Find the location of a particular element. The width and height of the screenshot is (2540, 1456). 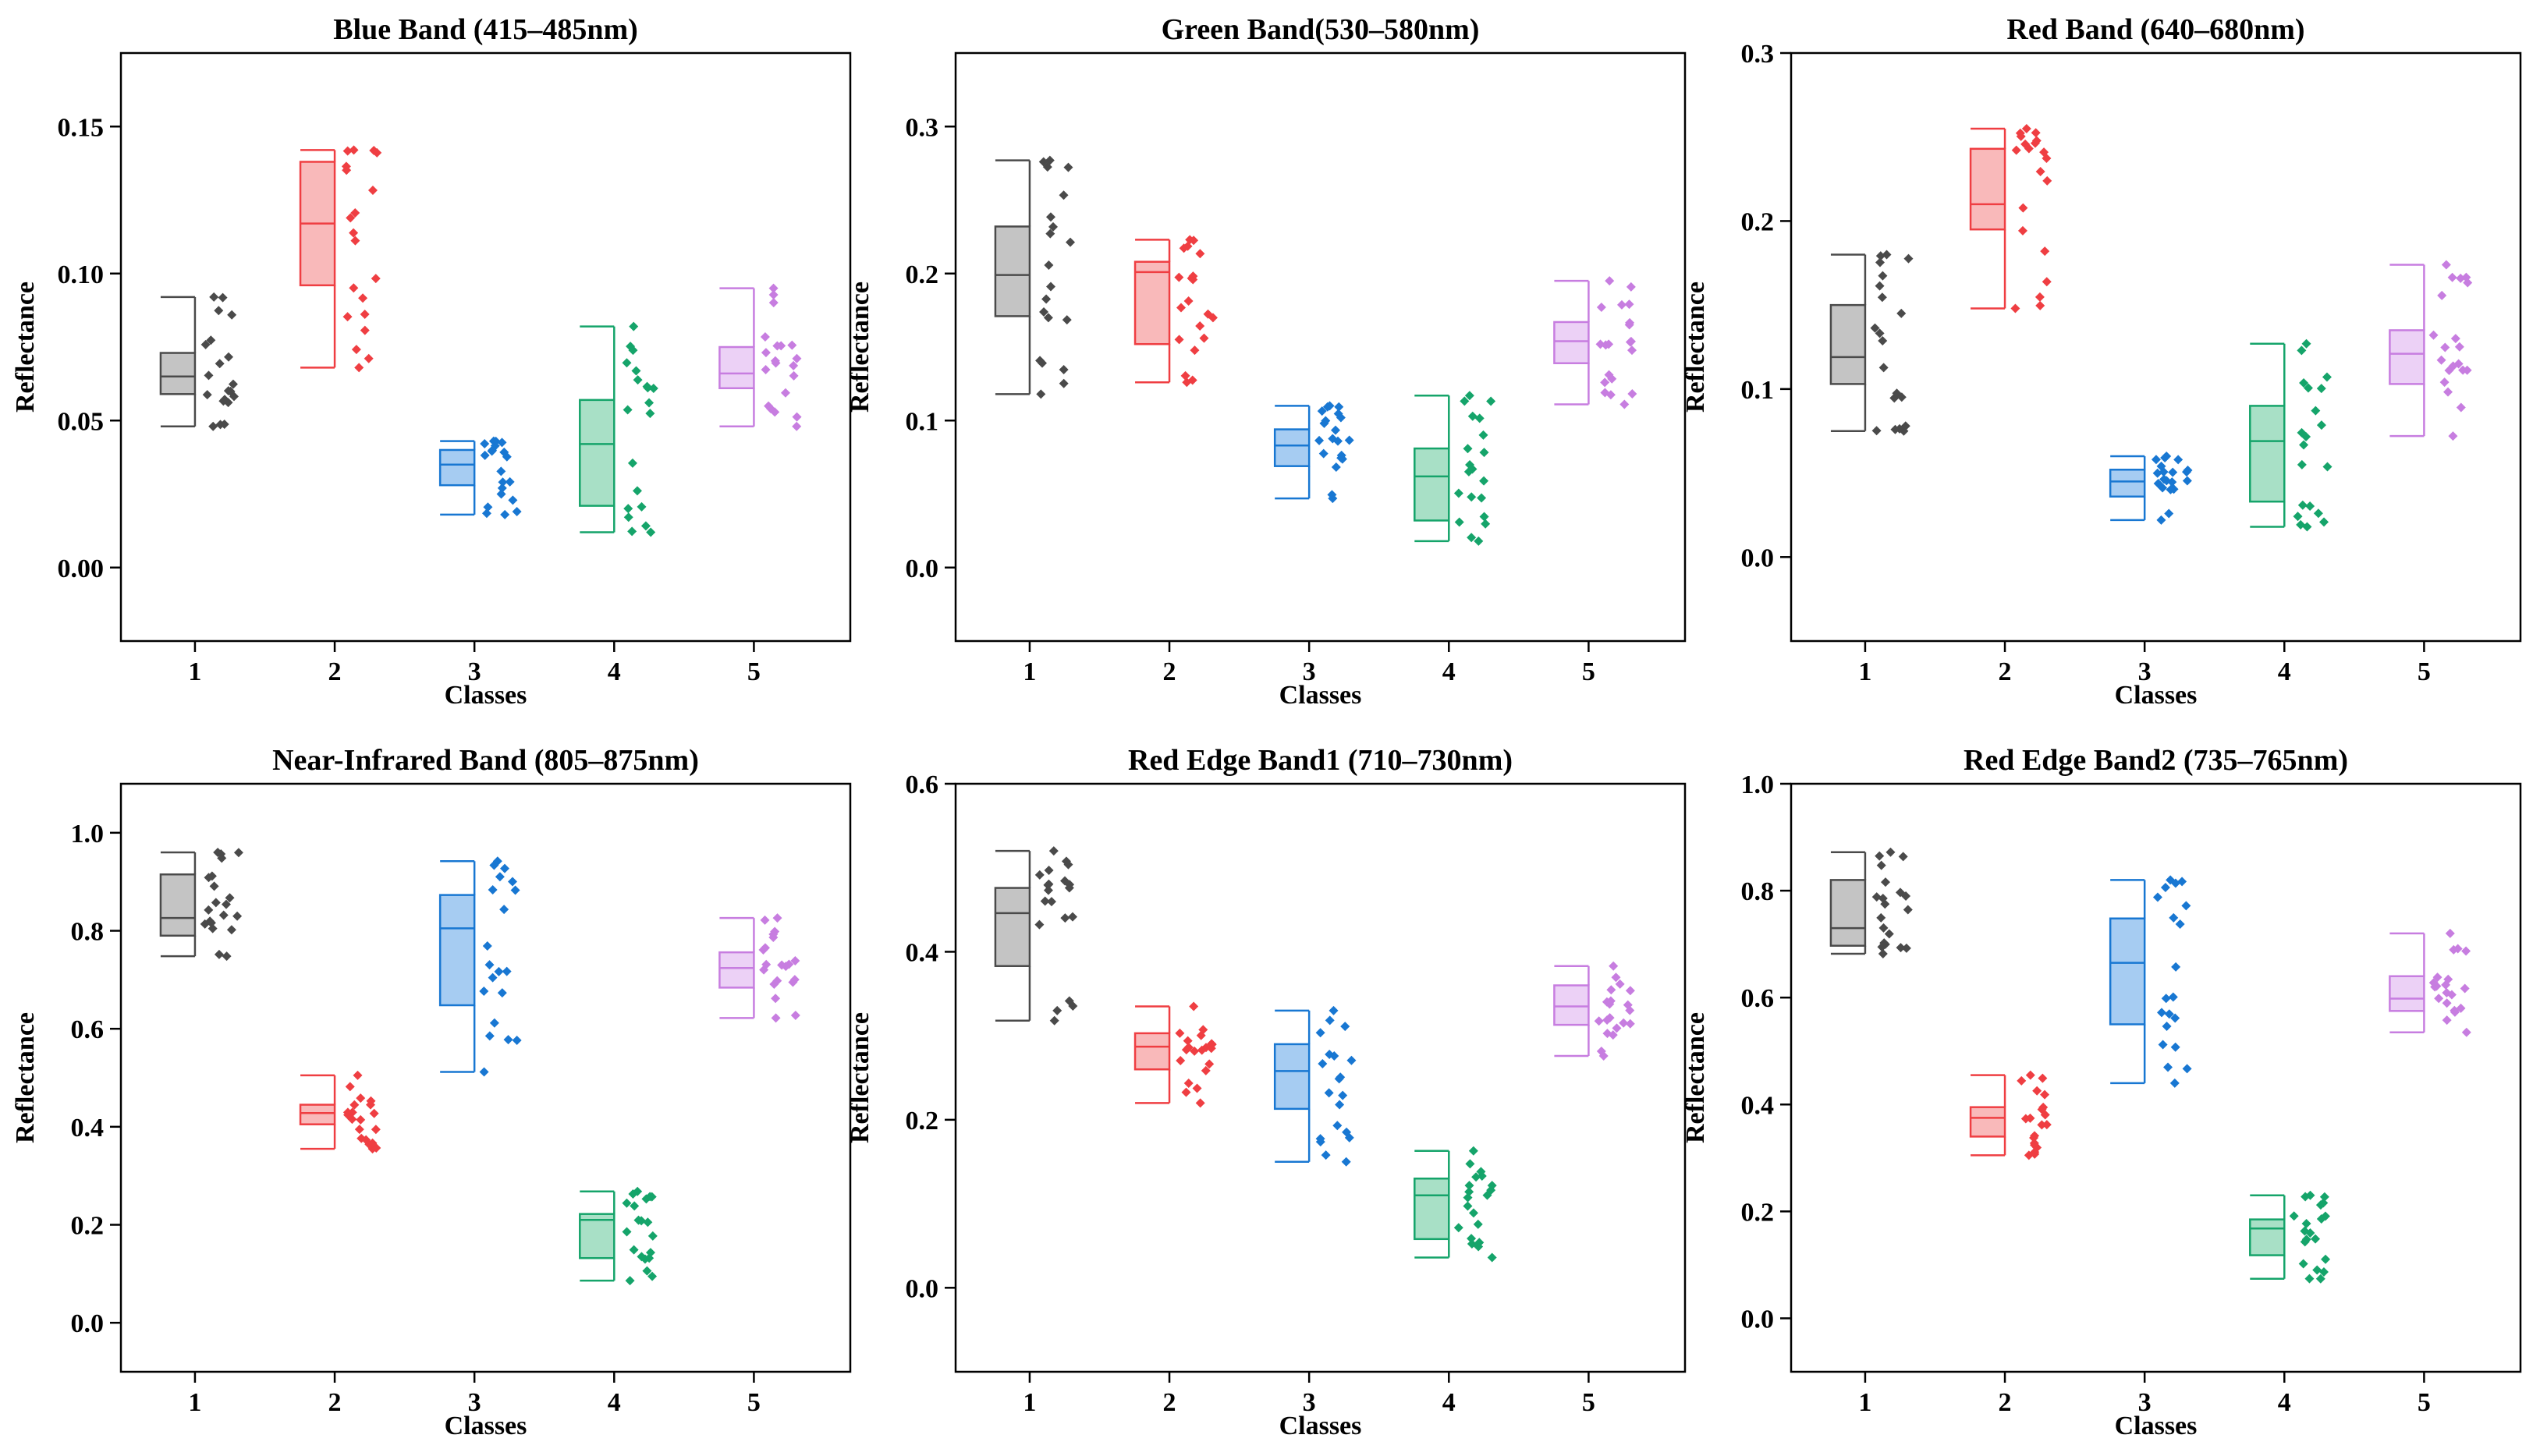

y-tick-label: 0.3 is located at coordinates (1758, 55).